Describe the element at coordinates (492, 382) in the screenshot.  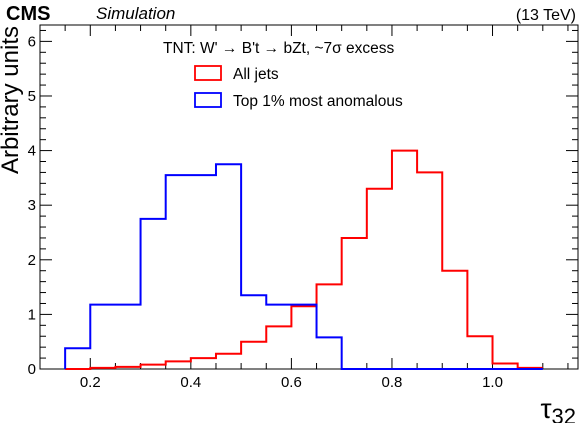
I see `x-tick-label: 1.0` at that location.